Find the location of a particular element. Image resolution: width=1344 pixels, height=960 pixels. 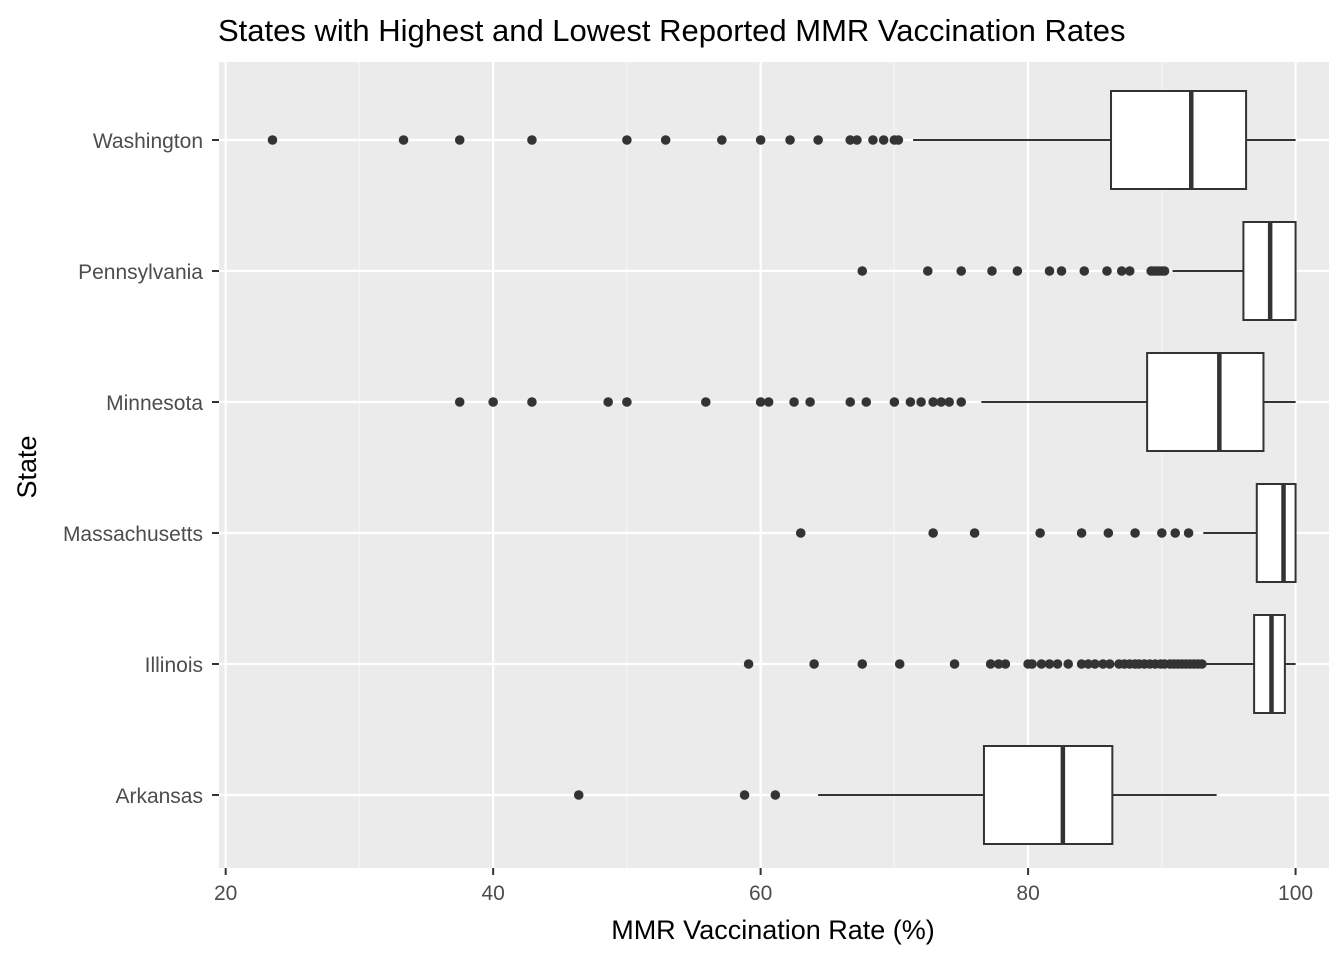

box-minnesota is located at coordinates (875, 402).